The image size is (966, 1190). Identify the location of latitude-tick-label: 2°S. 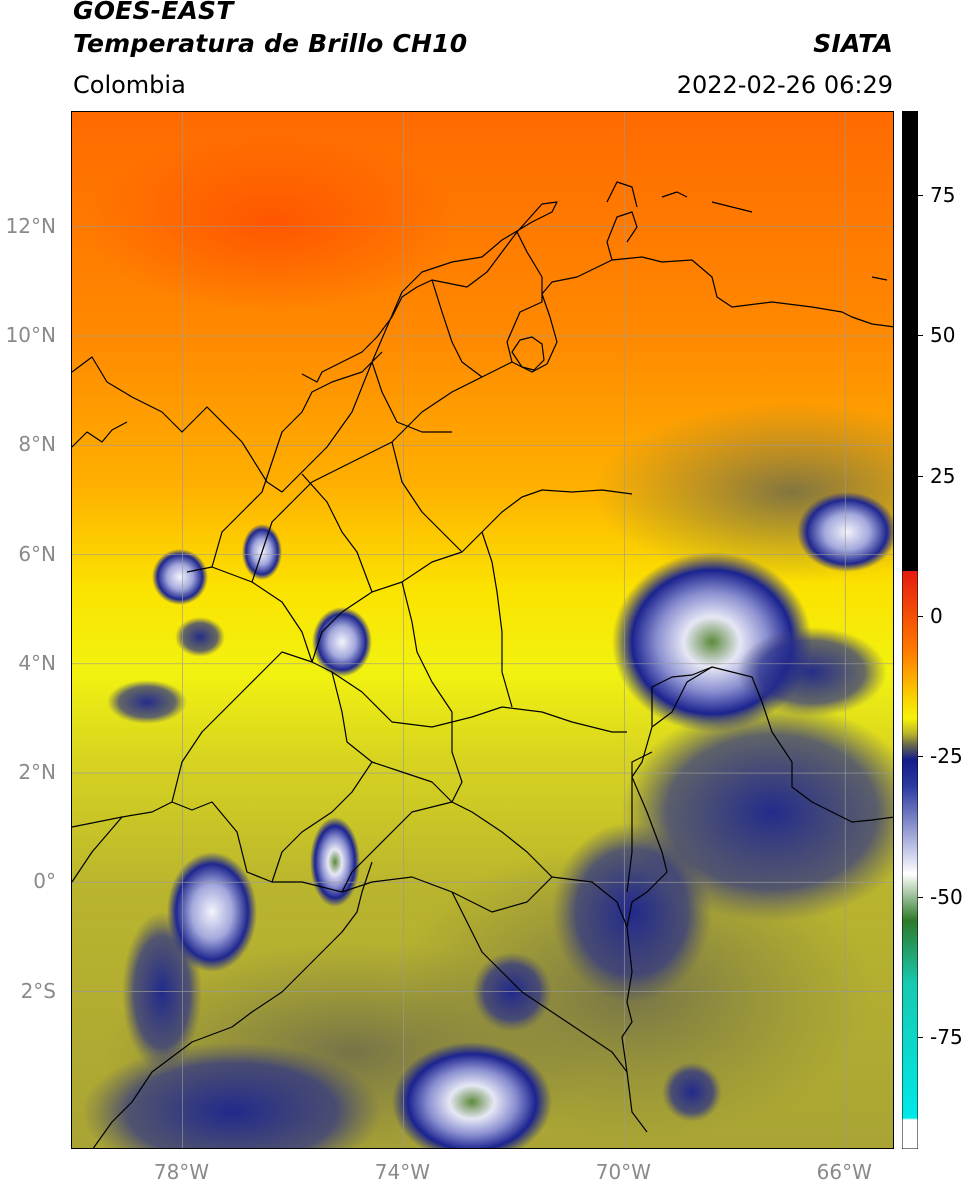
(38, 990).